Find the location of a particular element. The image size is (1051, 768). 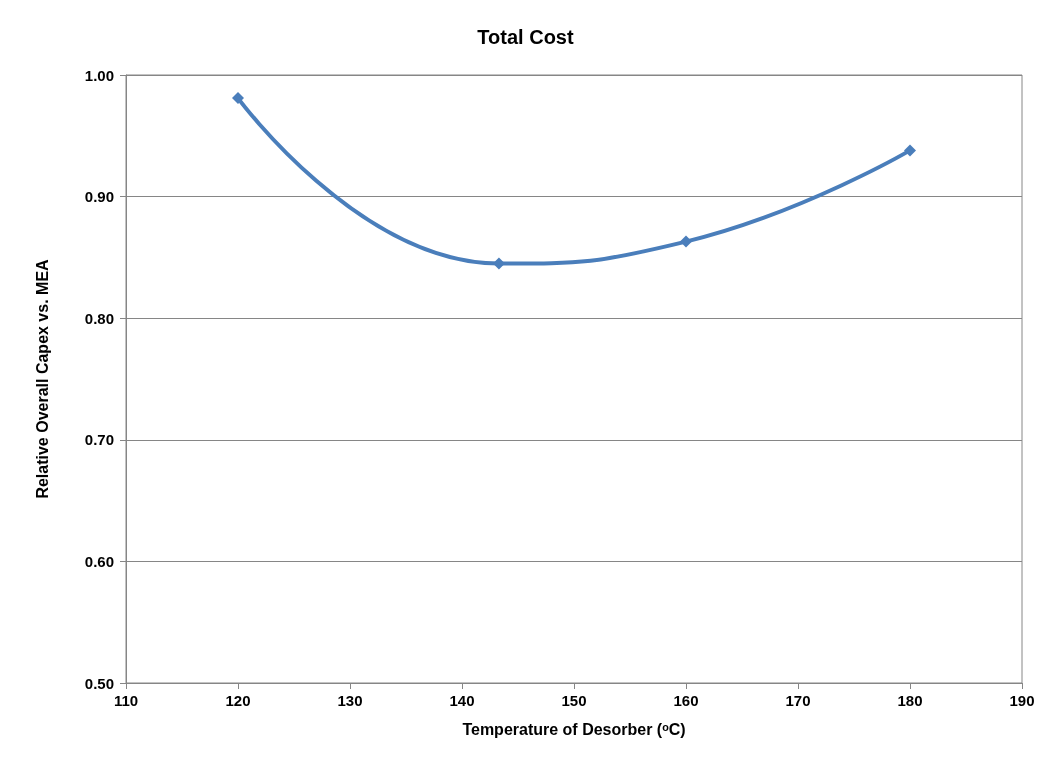

x-tick-label: 150 is located at coordinates (574, 700).